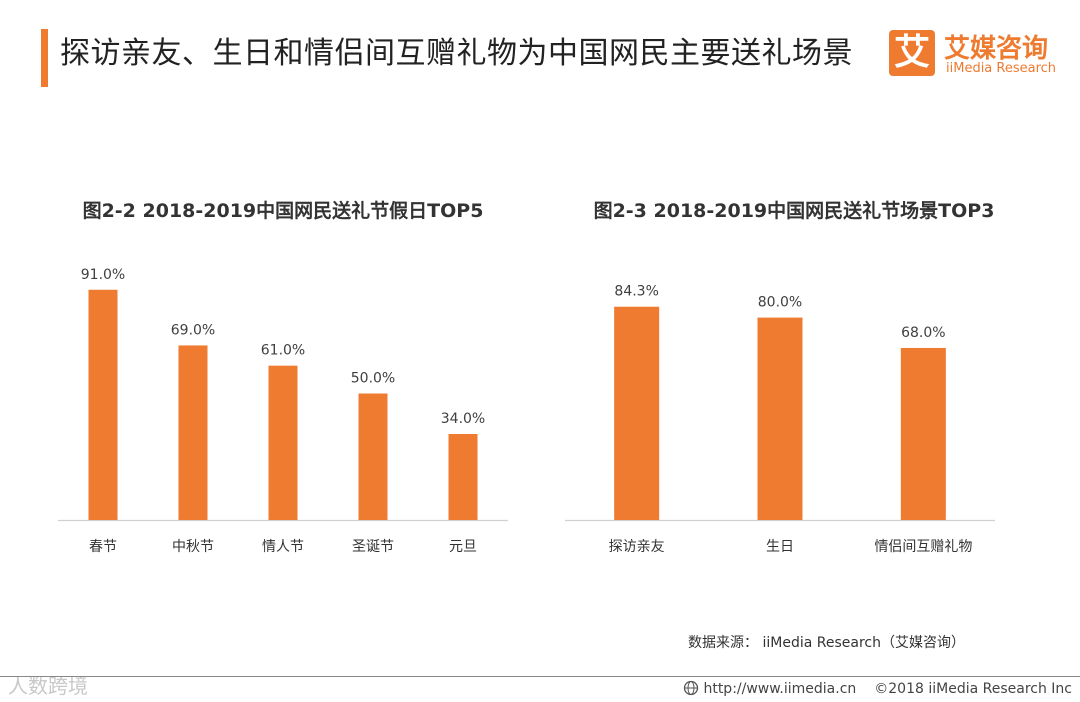 The width and height of the screenshot is (1080, 702). Describe the element at coordinates (463, 547) in the screenshot. I see `category-label: 元旦` at that location.